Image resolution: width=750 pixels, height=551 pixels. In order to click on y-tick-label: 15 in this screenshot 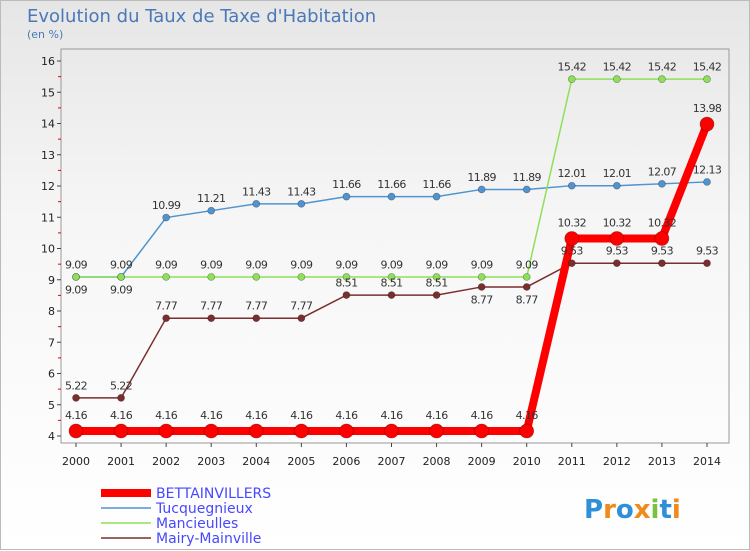, I will do `click(48, 92)`.